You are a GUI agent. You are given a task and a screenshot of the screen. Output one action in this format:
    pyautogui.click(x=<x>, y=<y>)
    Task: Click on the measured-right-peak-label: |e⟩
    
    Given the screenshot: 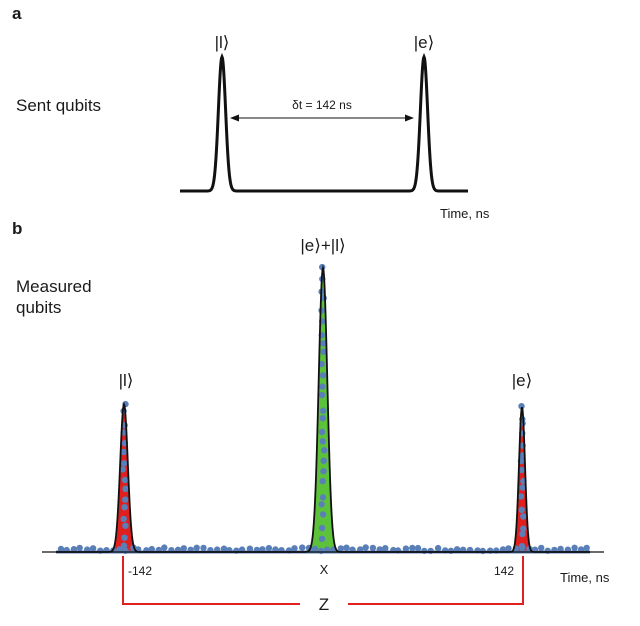 What is the action you would take?
    pyautogui.click(x=522, y=380)
    